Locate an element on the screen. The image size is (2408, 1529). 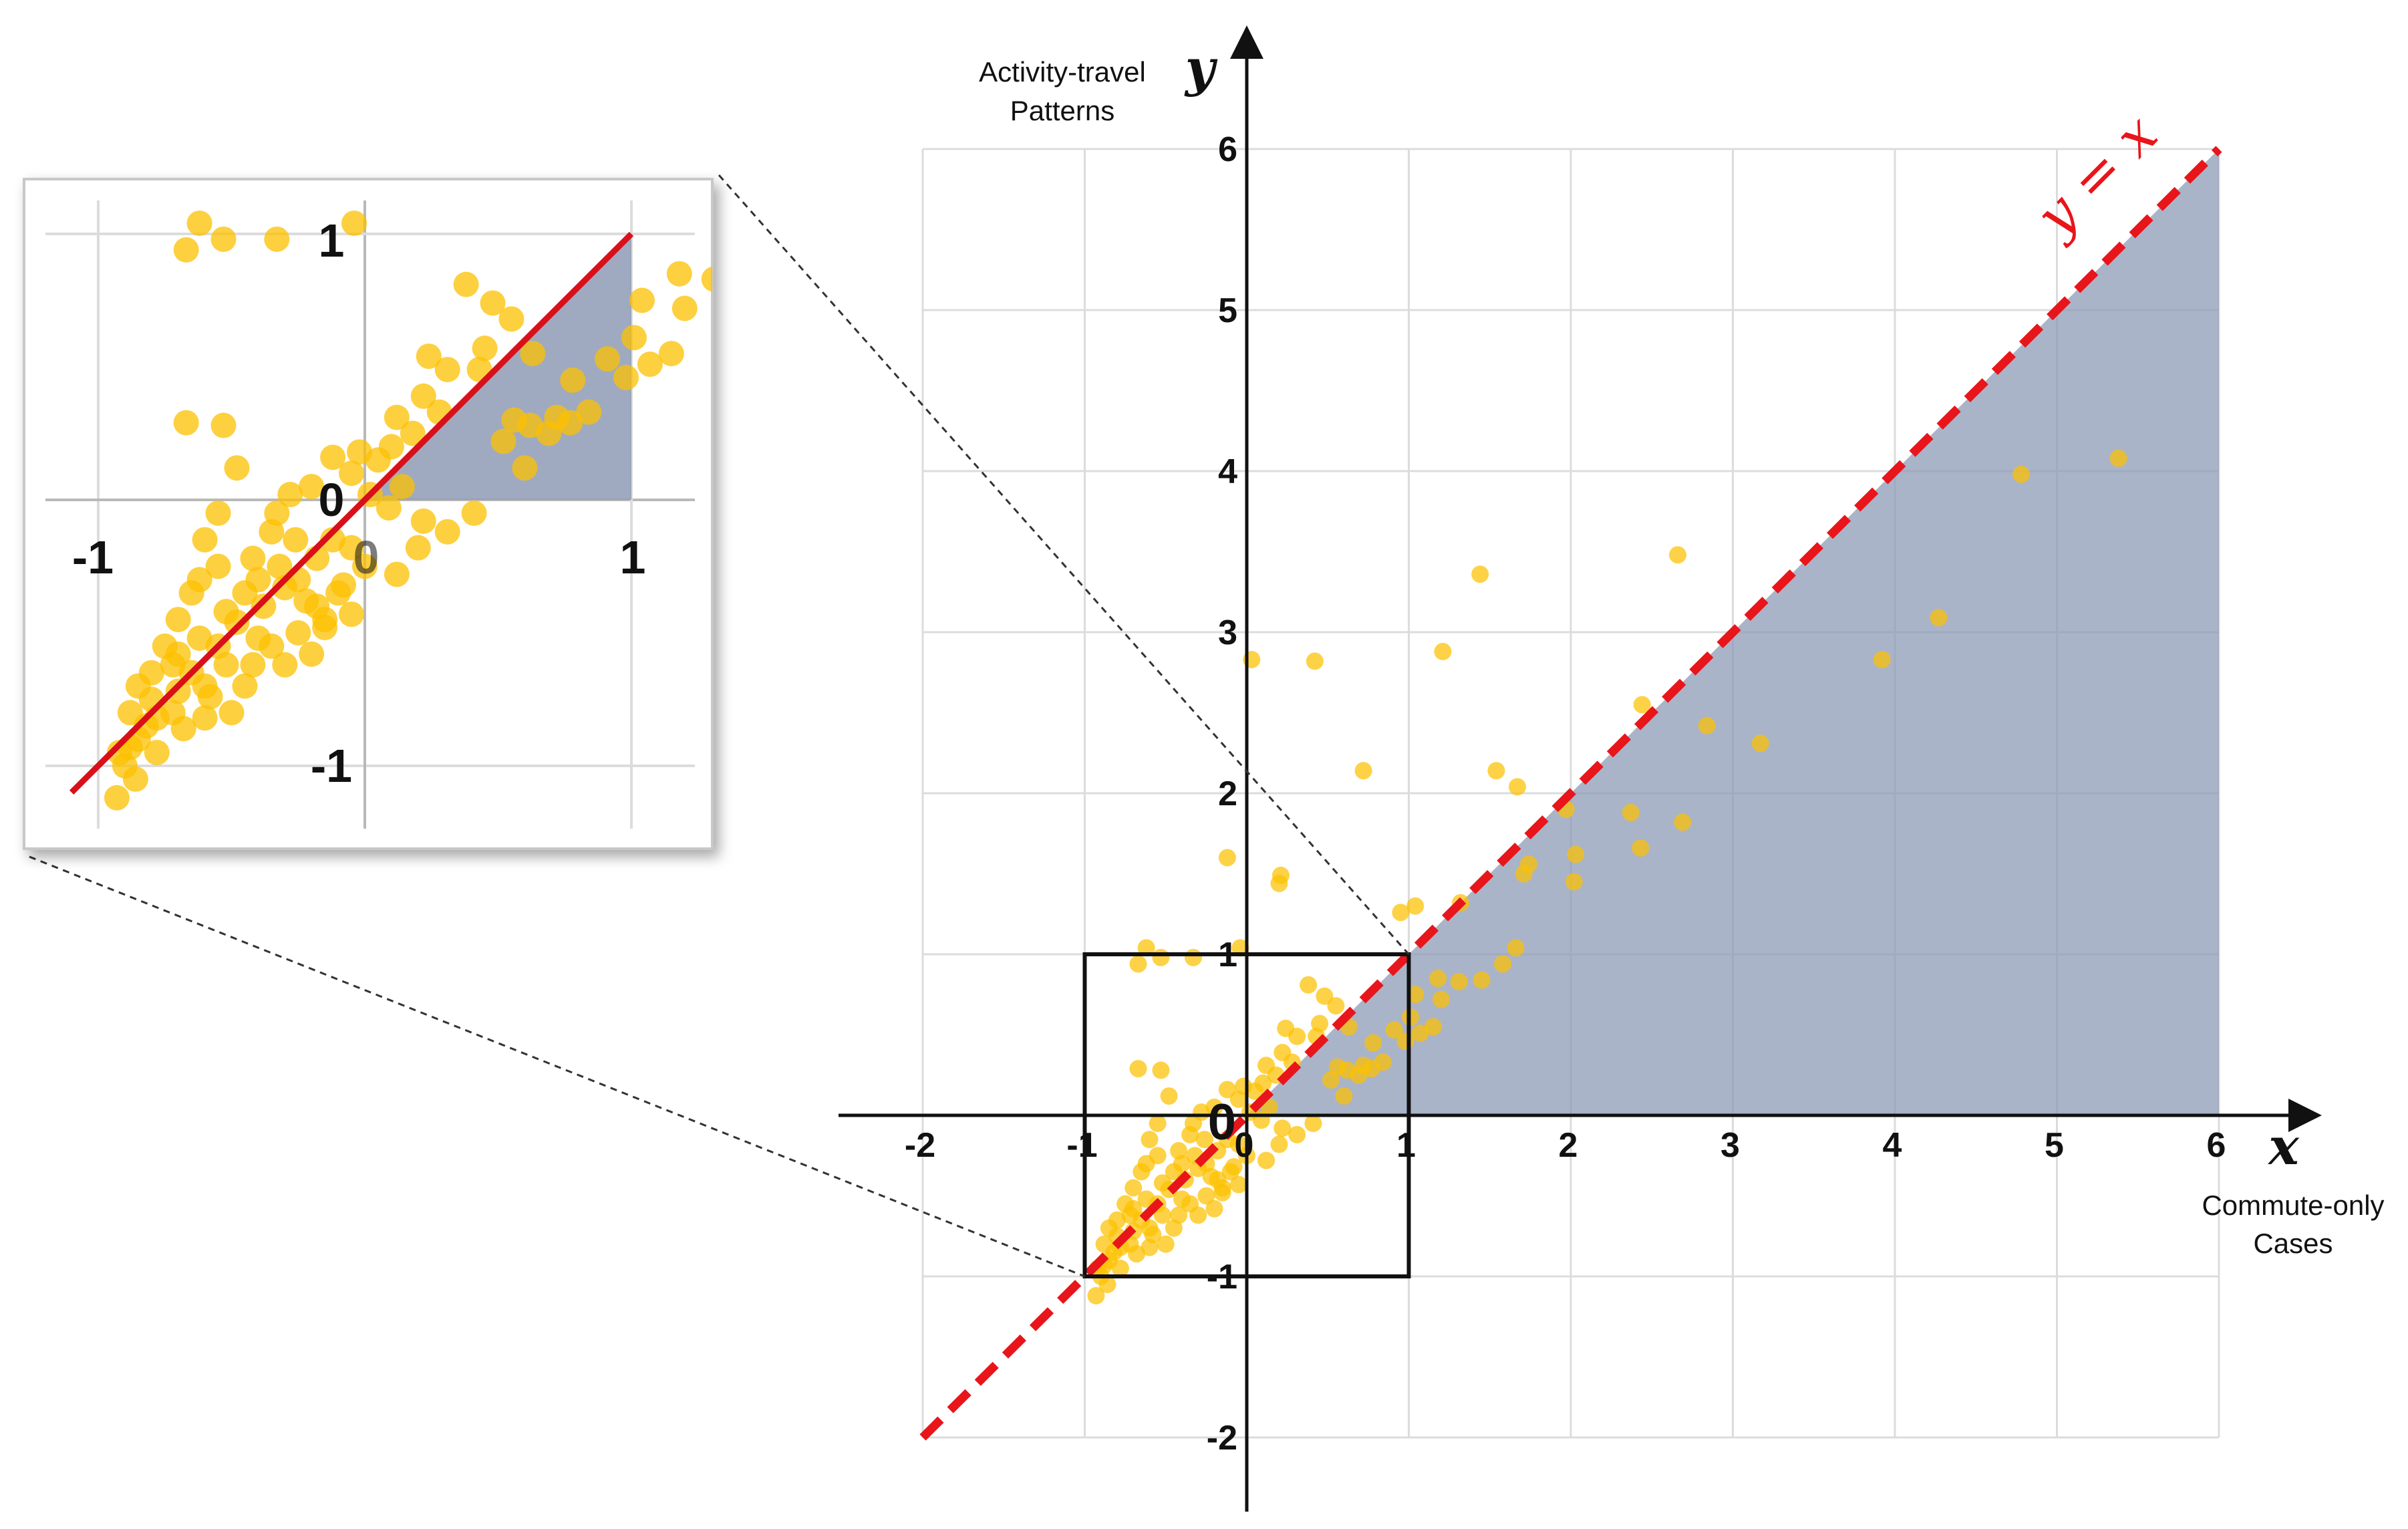
x-tick-label: 4 is located at coordinates (1893, 1145).